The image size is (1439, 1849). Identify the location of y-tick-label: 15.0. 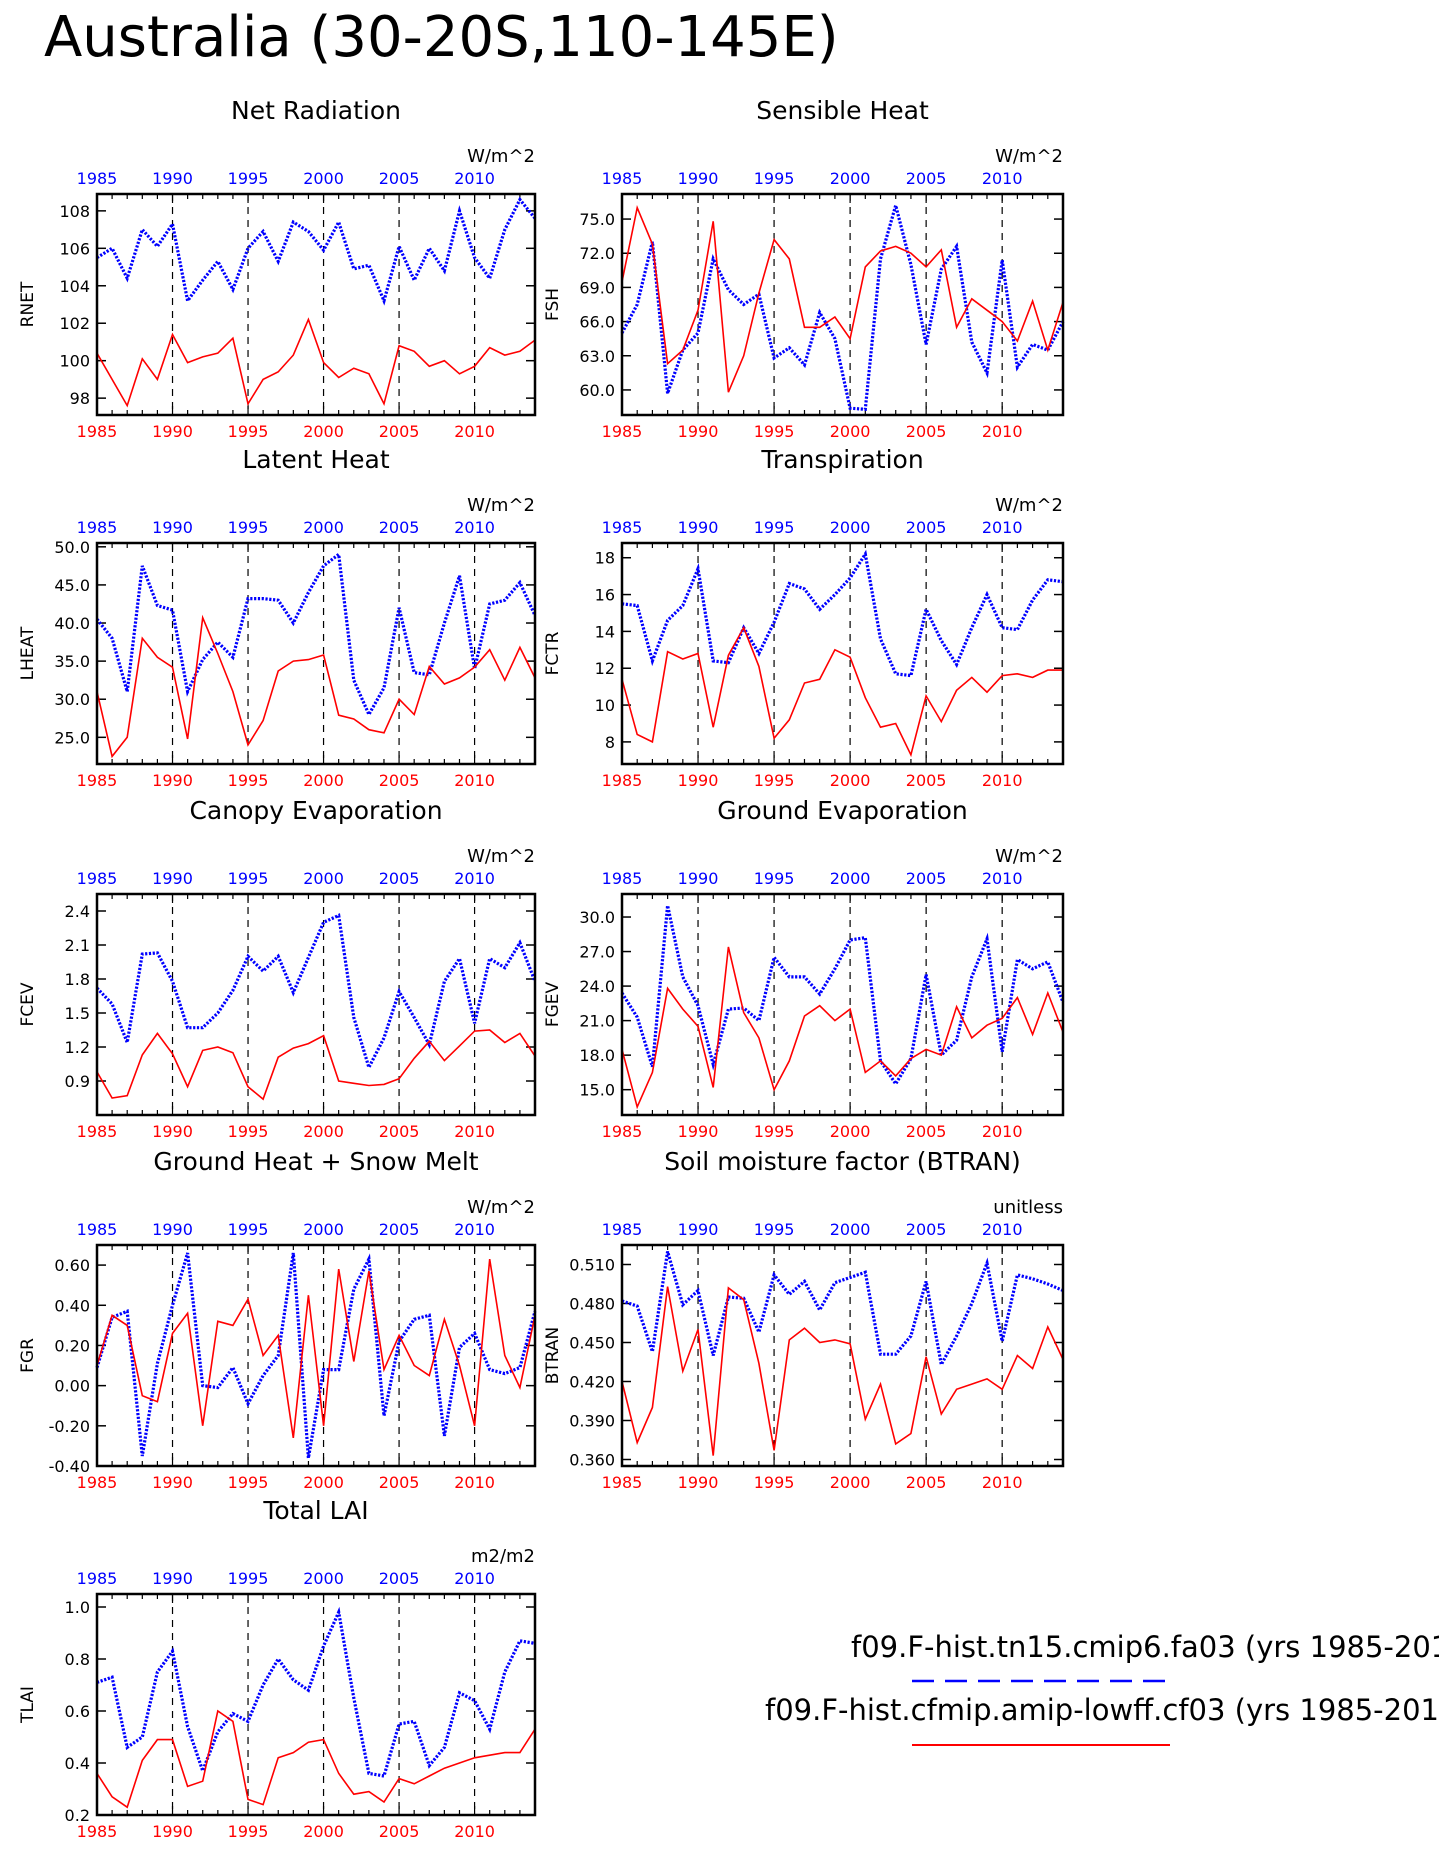
(597, 1090).